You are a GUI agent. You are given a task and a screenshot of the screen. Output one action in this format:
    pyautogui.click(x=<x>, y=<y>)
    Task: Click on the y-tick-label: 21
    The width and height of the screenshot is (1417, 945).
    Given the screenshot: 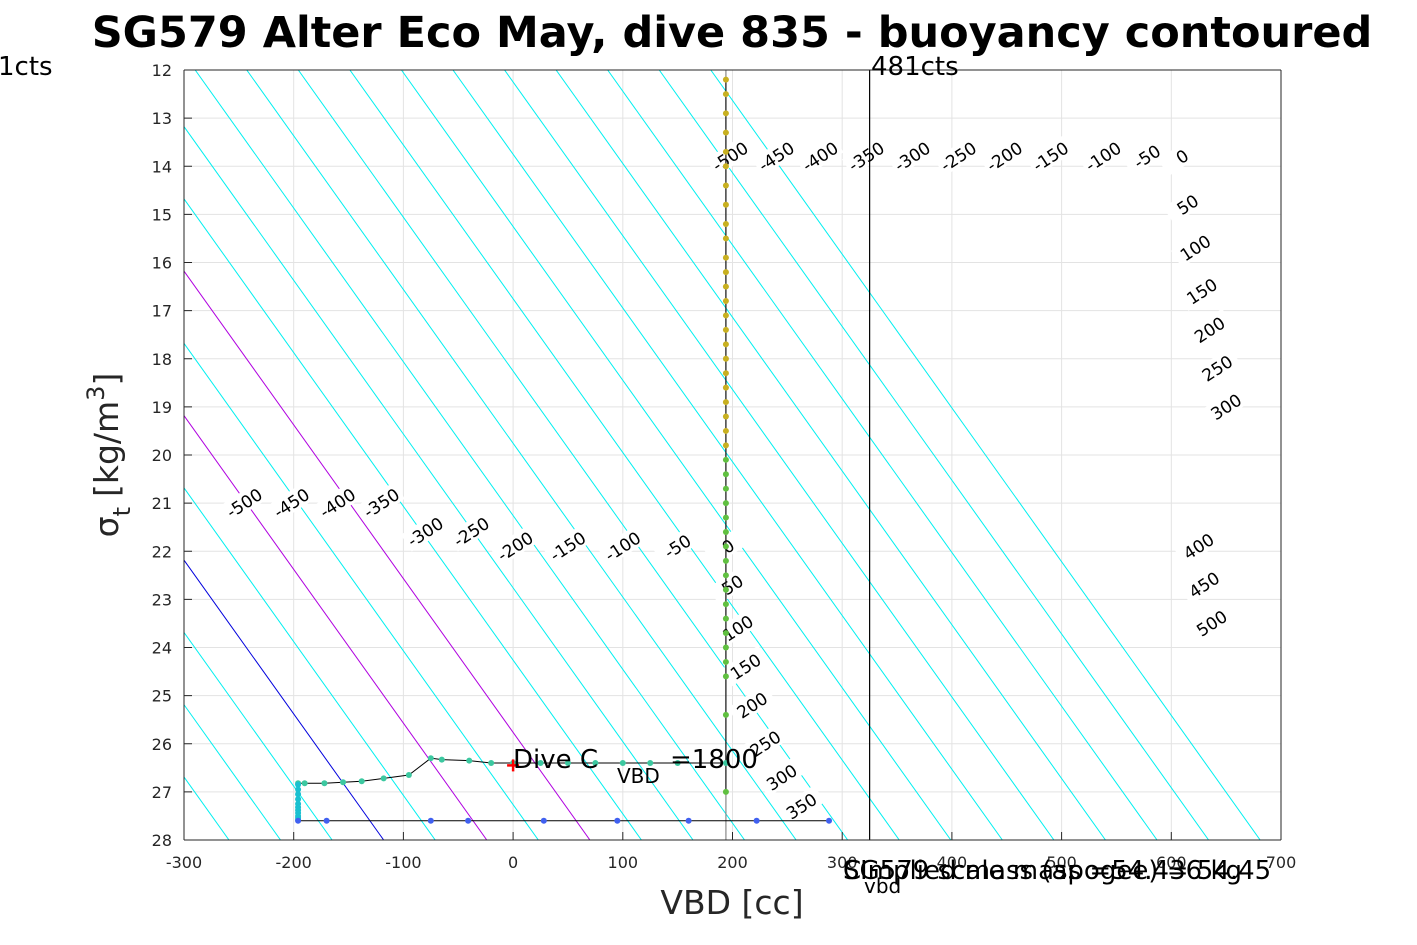 What is the action you would take?
    pyautogui.click(x=162, y=503)
    